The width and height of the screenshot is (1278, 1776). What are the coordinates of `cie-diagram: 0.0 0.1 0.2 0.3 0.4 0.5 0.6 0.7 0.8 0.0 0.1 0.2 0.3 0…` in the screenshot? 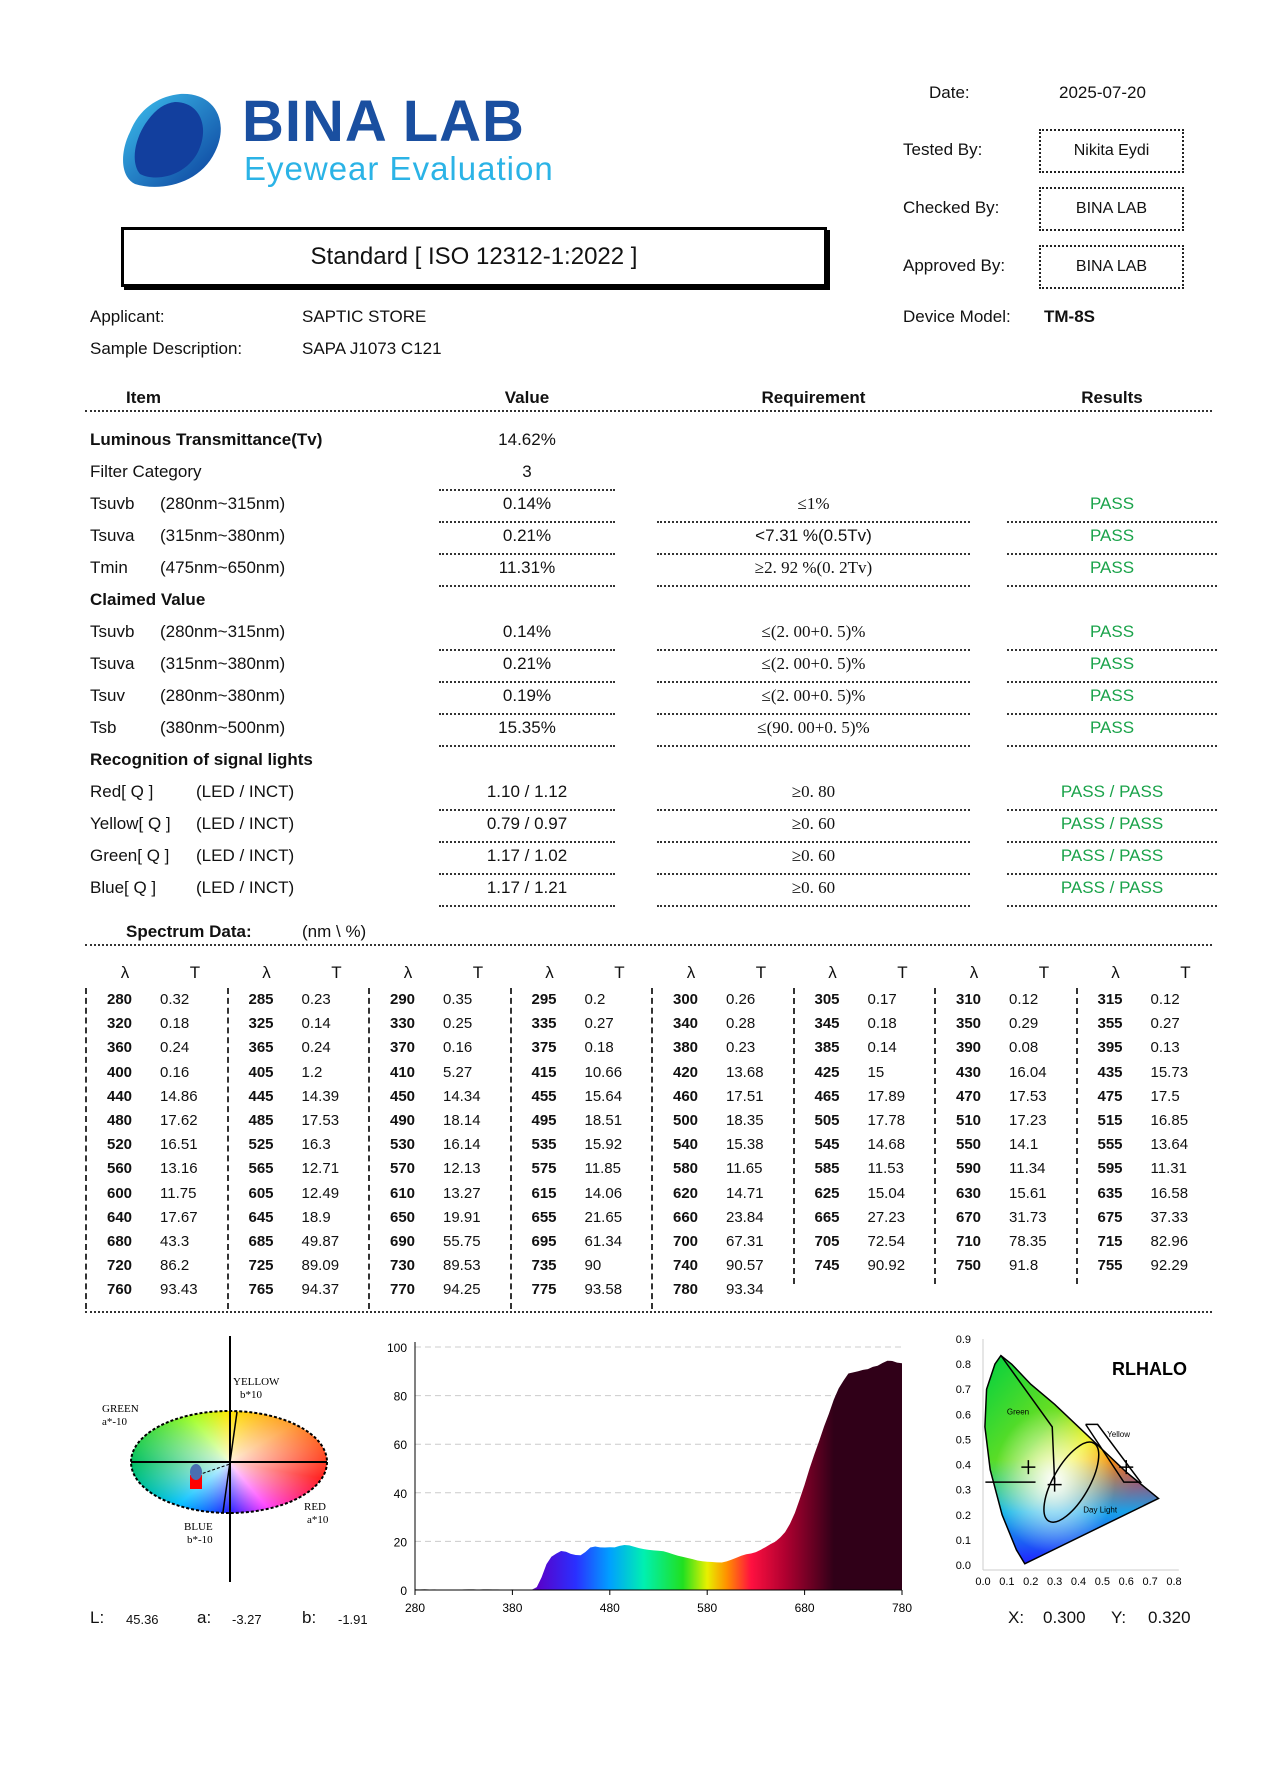 It's located at (1071, 1461).